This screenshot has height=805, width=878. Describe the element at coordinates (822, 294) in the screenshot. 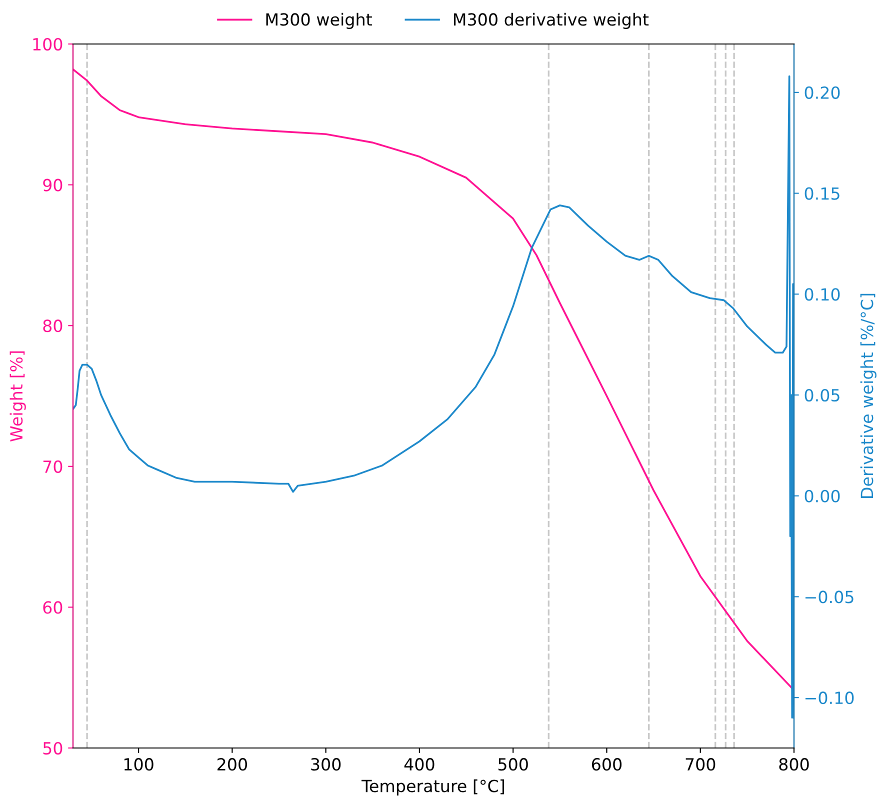

I see `y2-tick-label: 0.10` at that location.